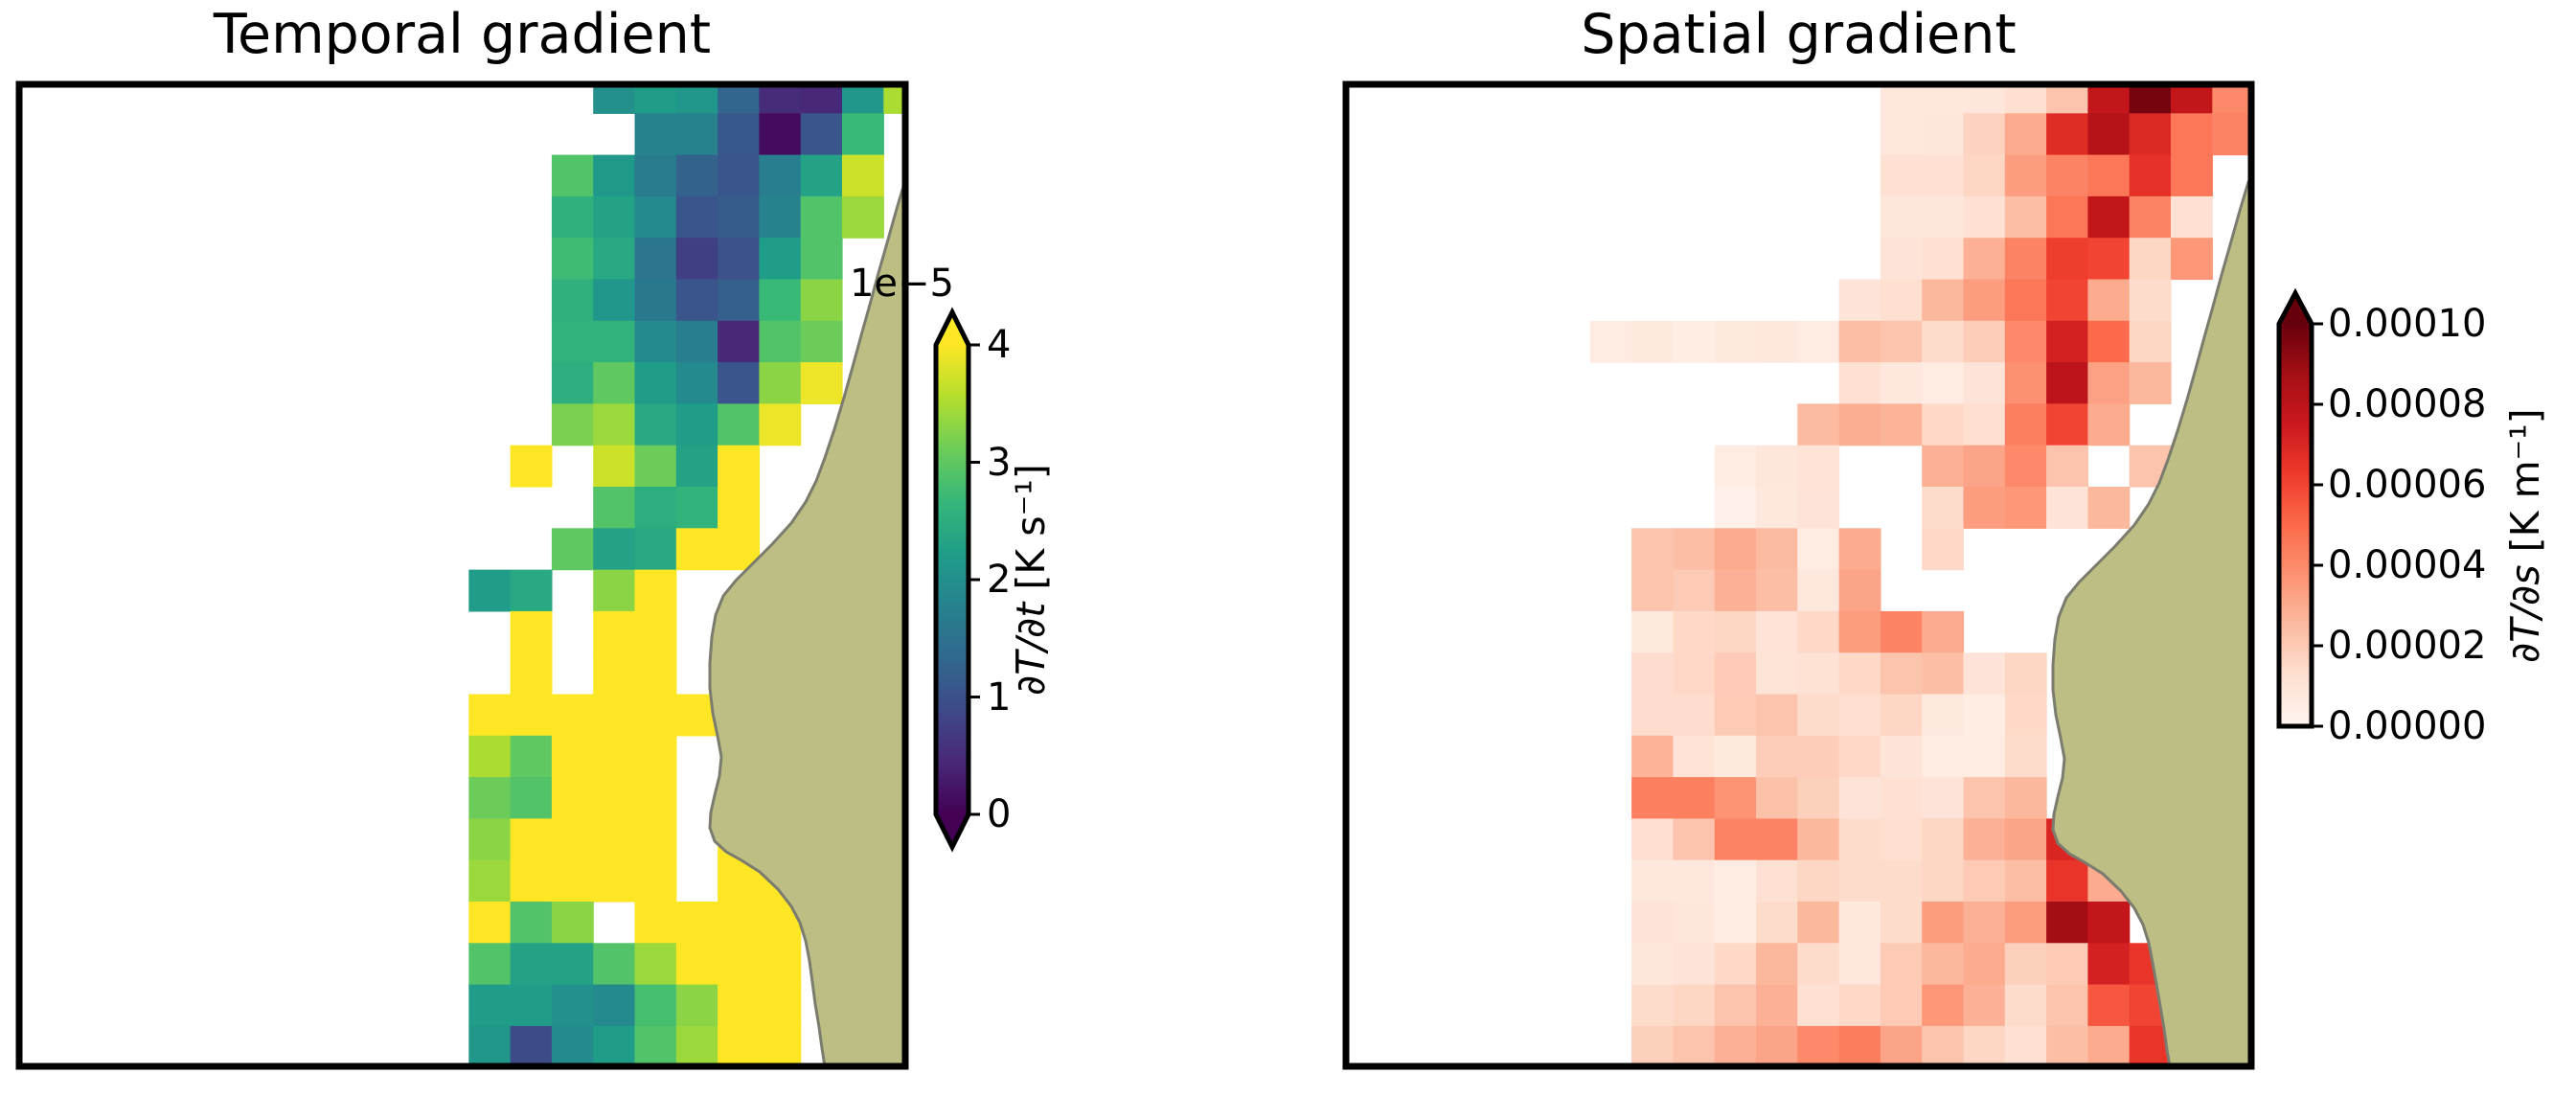  I want to click on colorbar-label-units-temporal: [K s⁻¹], so click(1031, 534).